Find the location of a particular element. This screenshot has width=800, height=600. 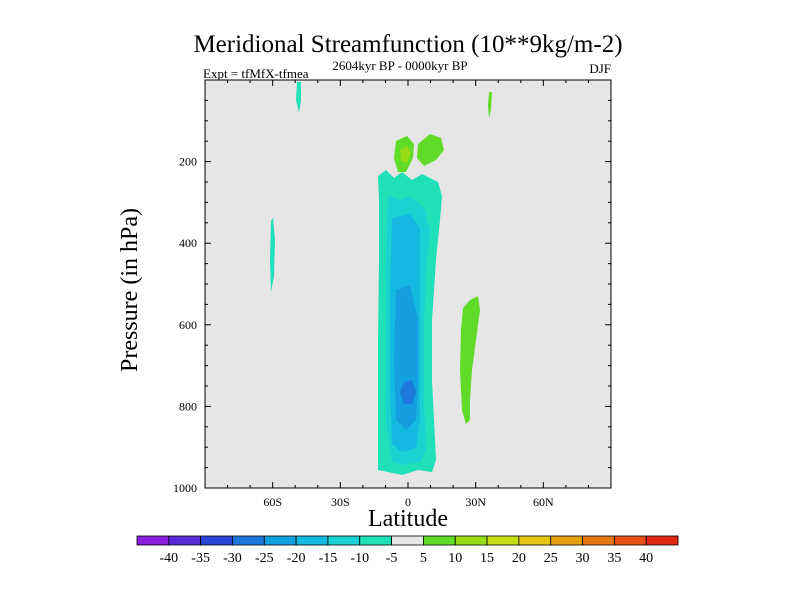

colorbar-label: -25 is located at coordinates (264, 558).